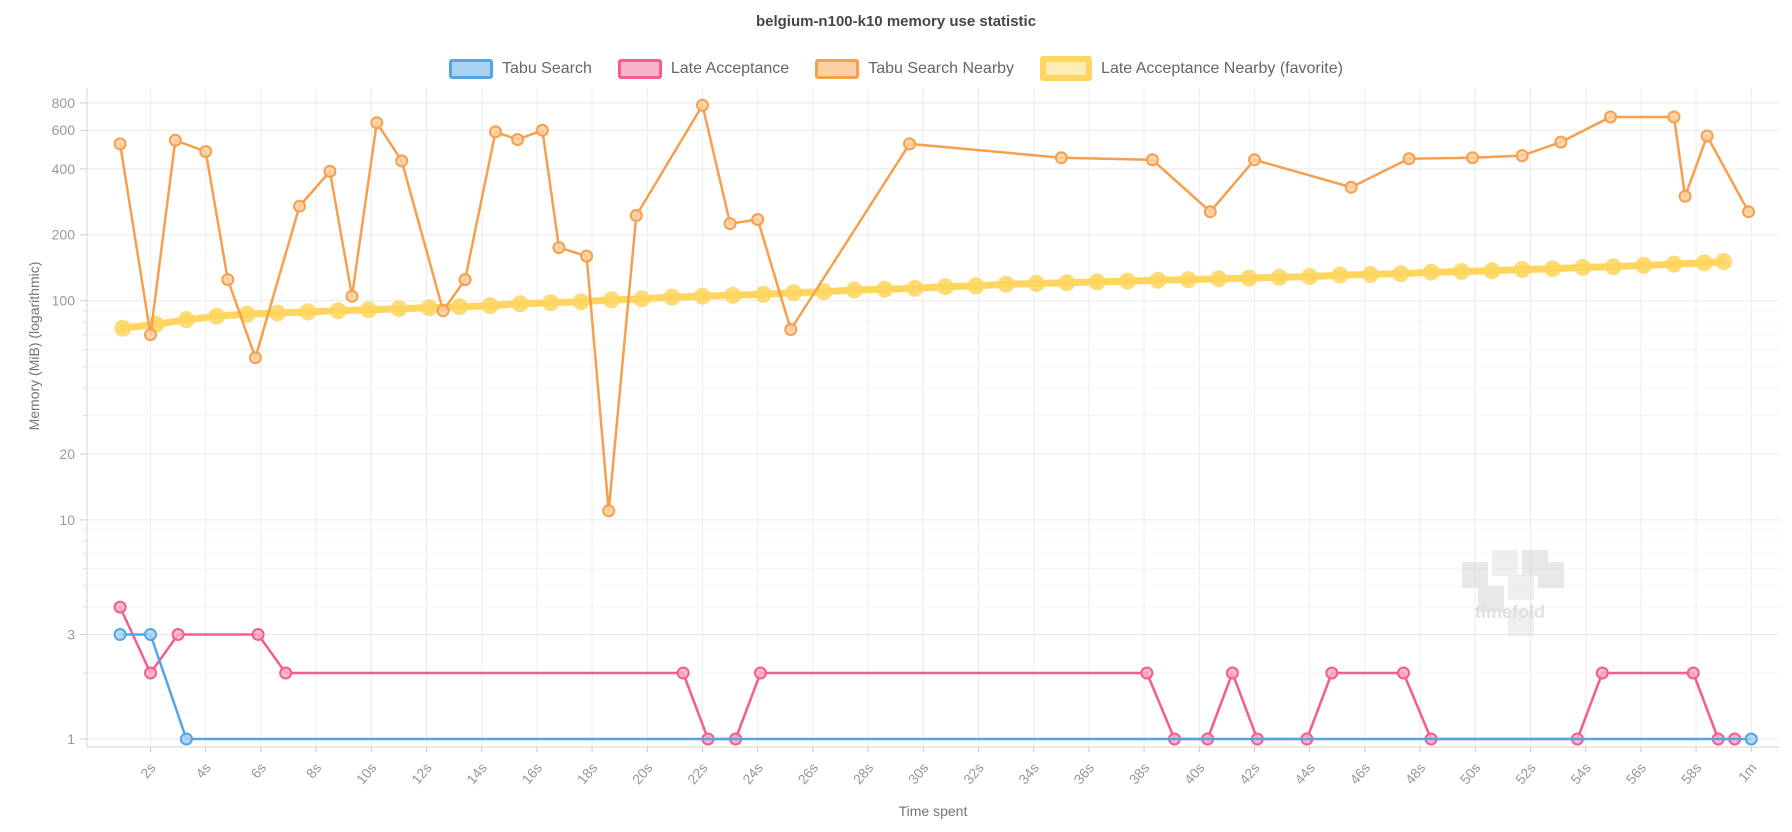 The width and height of the screenshot is (1792, 832). Describe the element at coordinates (923, 295) in the screenshot. I see `series-late-acceptance-nearby-favorite` at that location.